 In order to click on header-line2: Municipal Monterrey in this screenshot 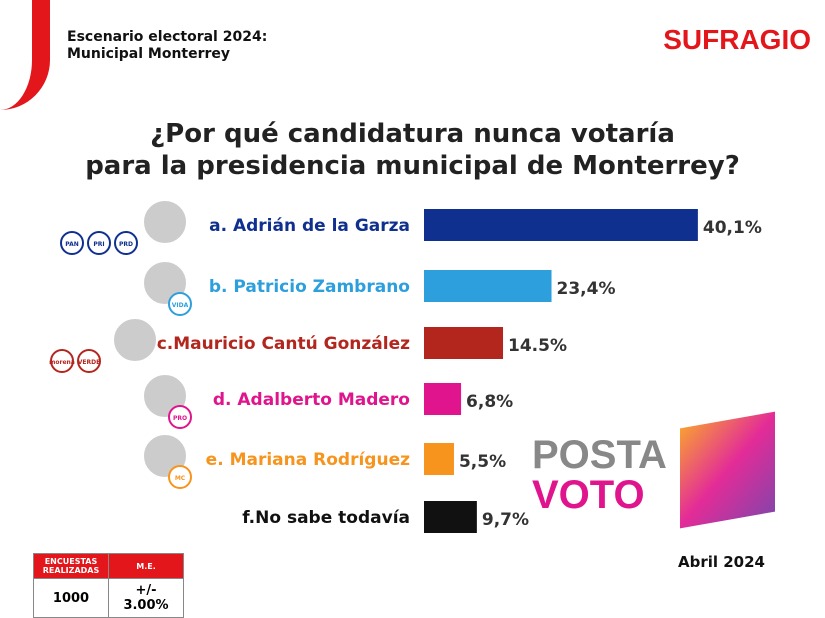, I will do `click(149, 54)`.